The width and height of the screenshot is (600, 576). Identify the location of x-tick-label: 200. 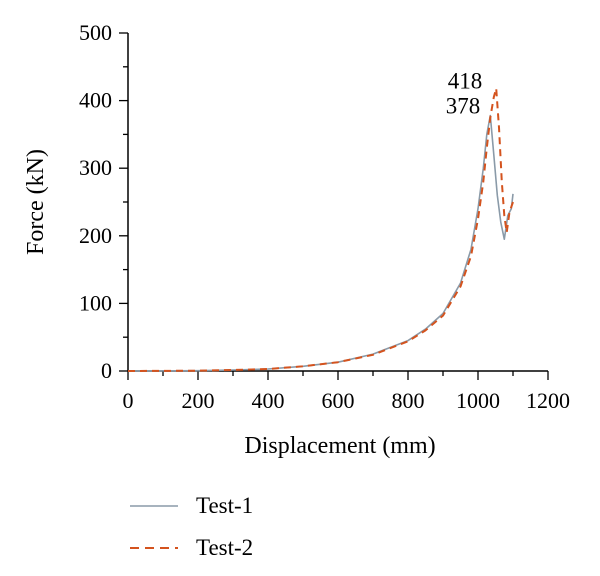
(198, 400).